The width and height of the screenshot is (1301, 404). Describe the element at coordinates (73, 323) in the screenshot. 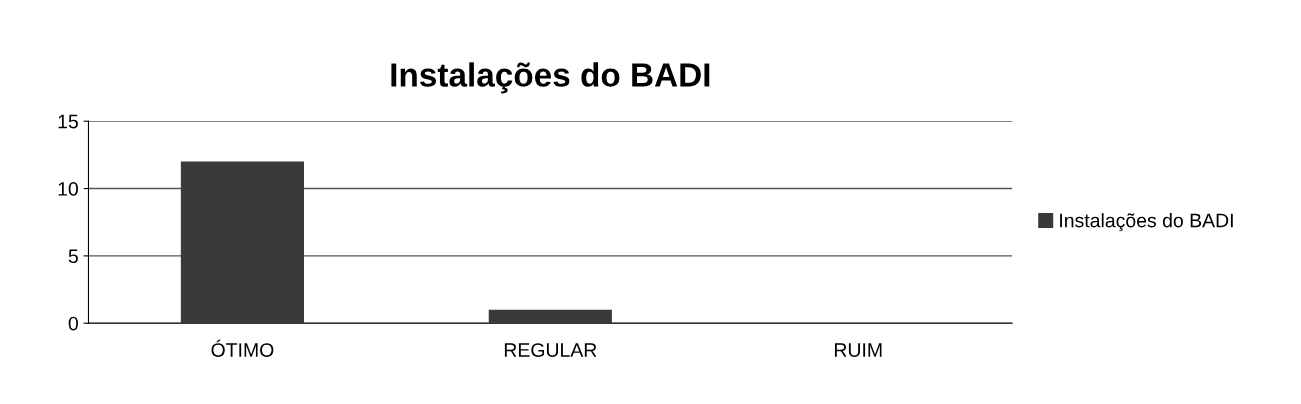

I see `y-tick-label: 0` at that location.